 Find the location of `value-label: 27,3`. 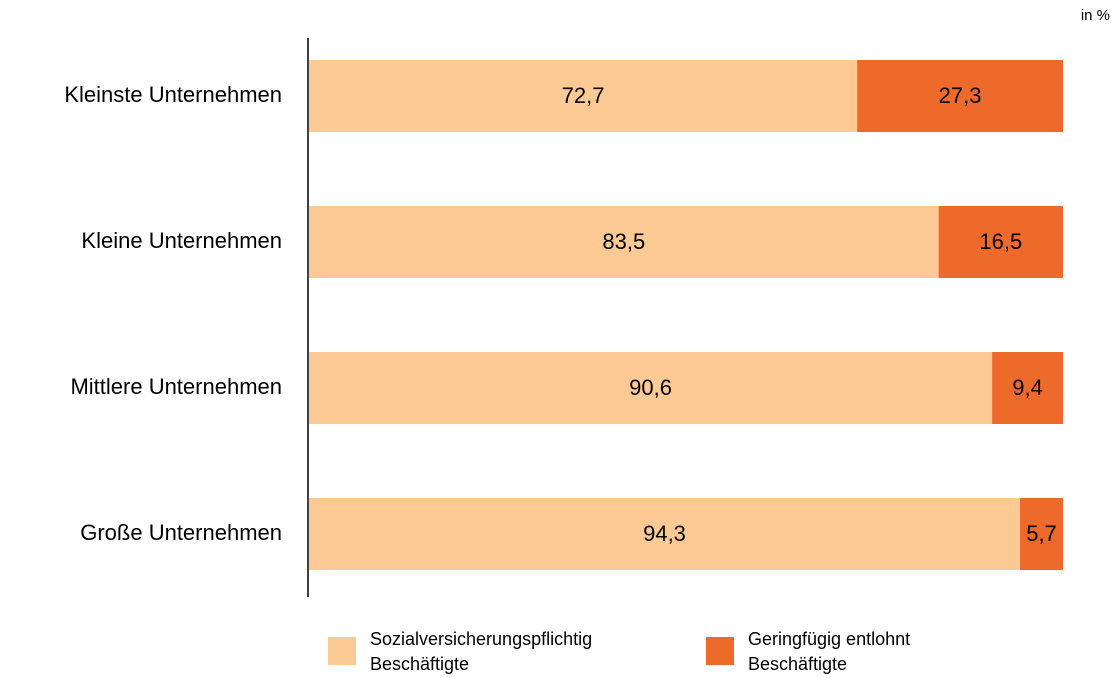

value-label: 27,3 is located at coordinates (960, 95).